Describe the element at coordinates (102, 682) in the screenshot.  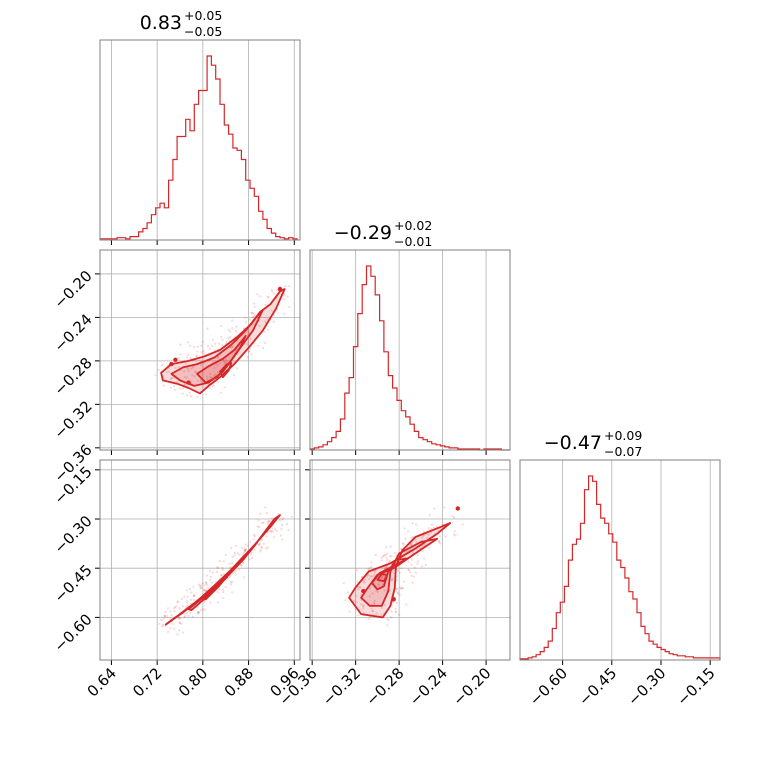
I see `x-tick-label: 0.64` at that location.